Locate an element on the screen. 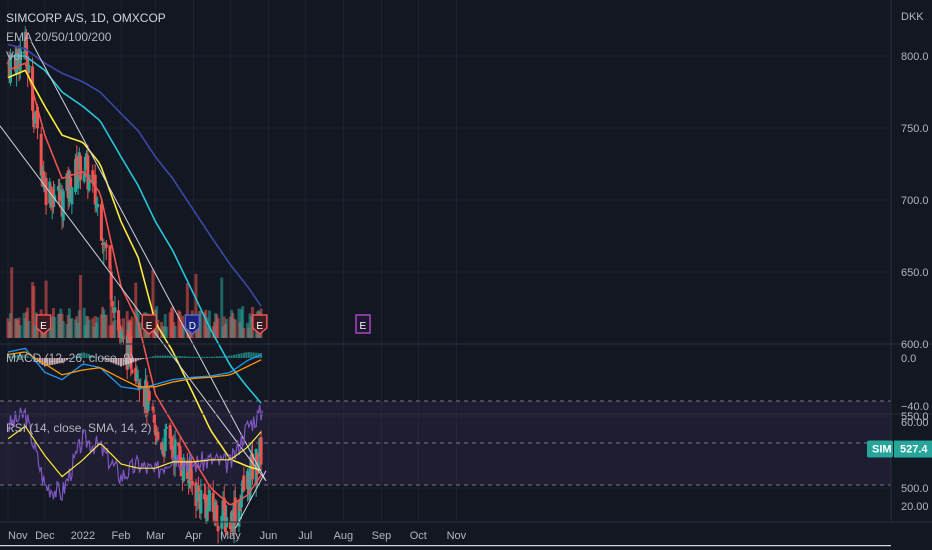  rsi-legend: RSI (14, close, SMA, 14, 2) is located at coordinates (78, 428).